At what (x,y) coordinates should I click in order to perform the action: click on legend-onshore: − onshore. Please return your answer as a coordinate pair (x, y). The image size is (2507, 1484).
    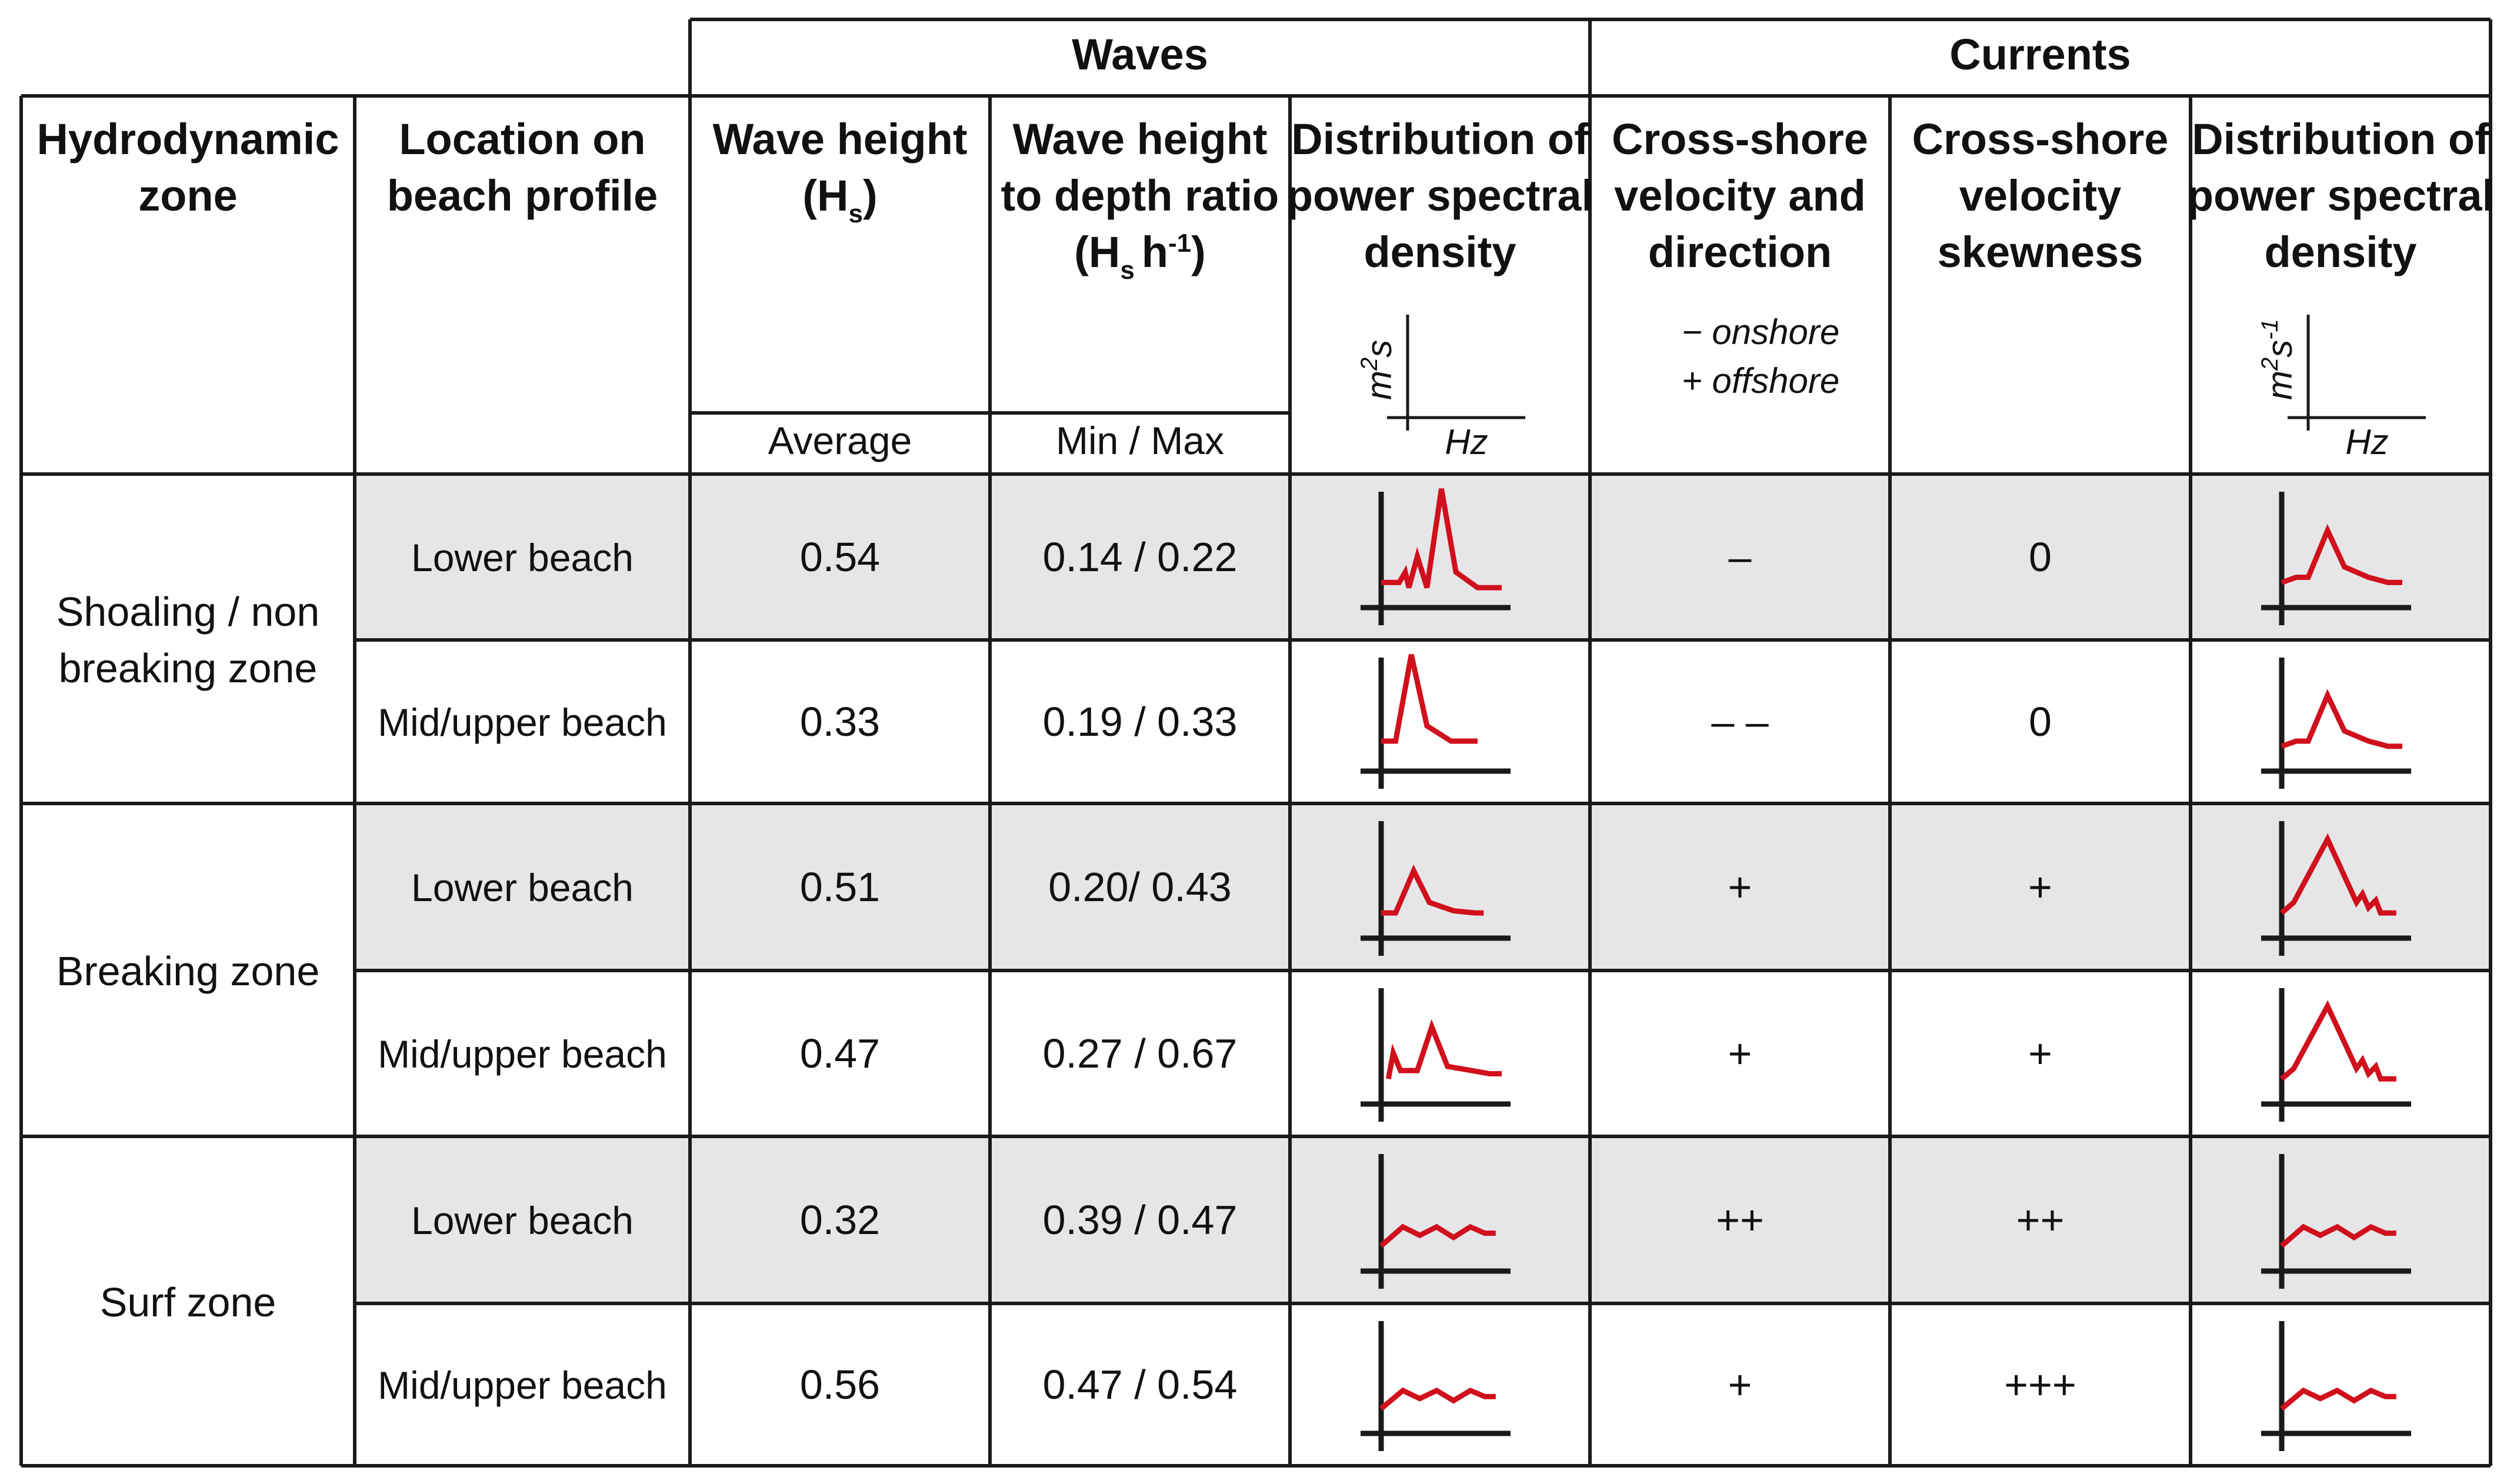
    Looking at the image, I should click on (1761, 332).